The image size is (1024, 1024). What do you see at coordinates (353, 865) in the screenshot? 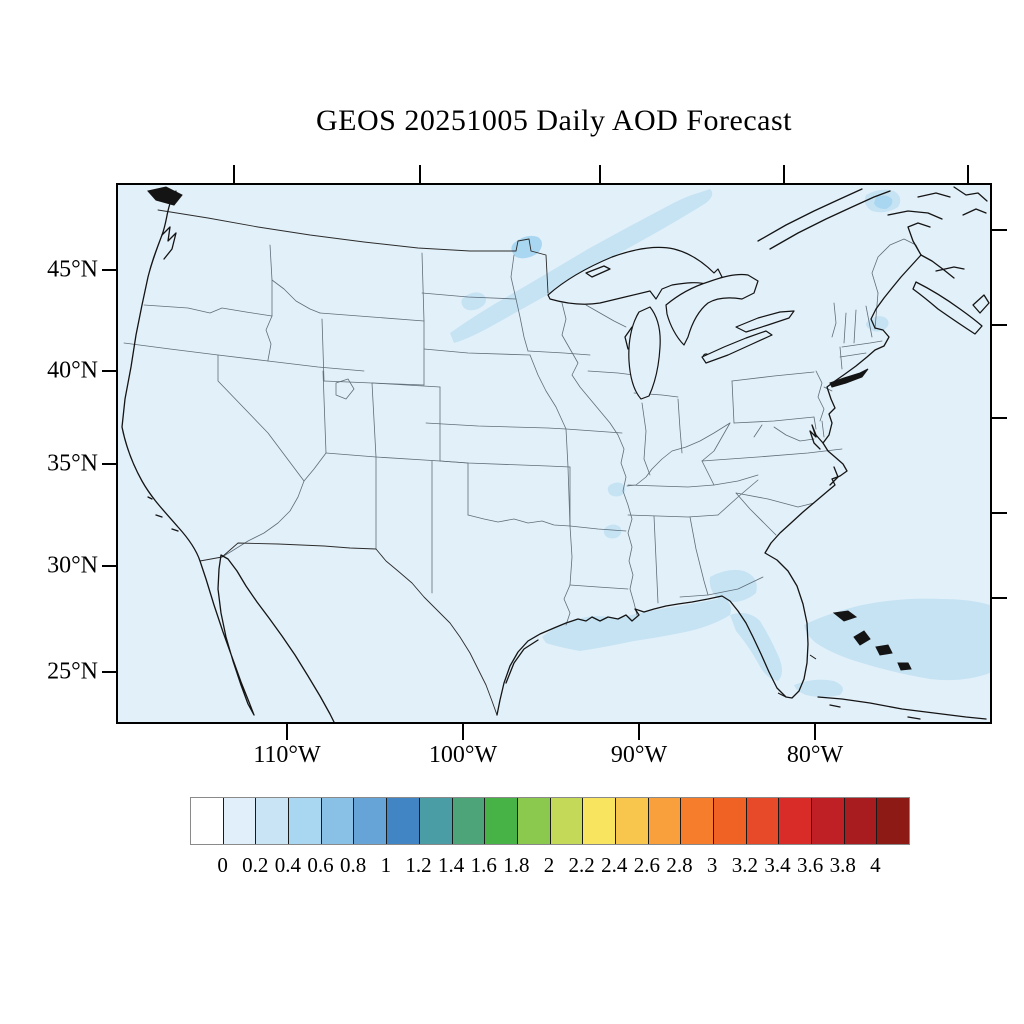
I see `colorbar-tick-label-0.8: 0.8` at bounding box center [353, 865].